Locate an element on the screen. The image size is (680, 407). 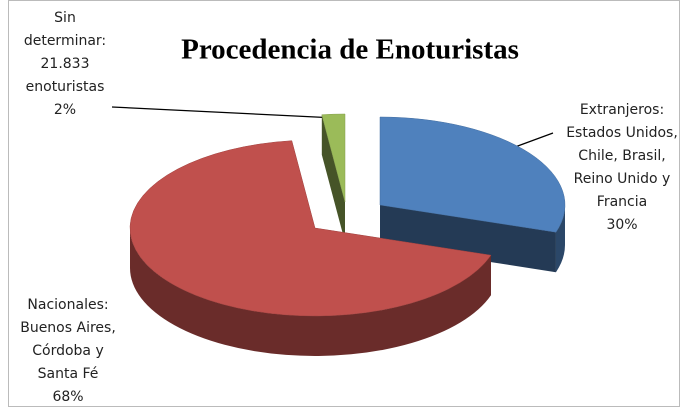
slice-label: Córdoba y is located at coordinates (68, 351).